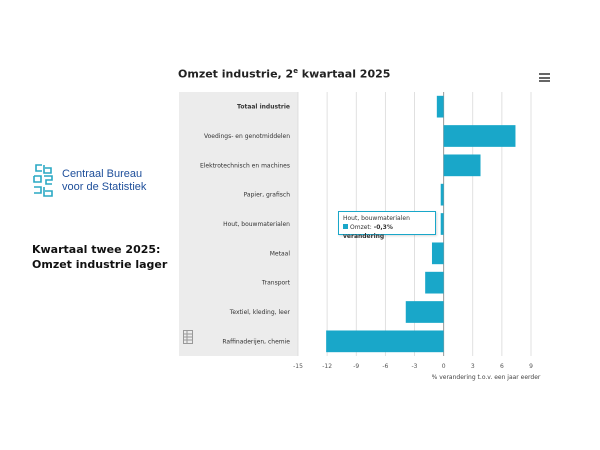 The image size is (600, 450). Describe the element at coordinates (486, 377) in the screenshot. I see `x-axis-label: % verandering t.o.v. een jaar eerder` at that location.